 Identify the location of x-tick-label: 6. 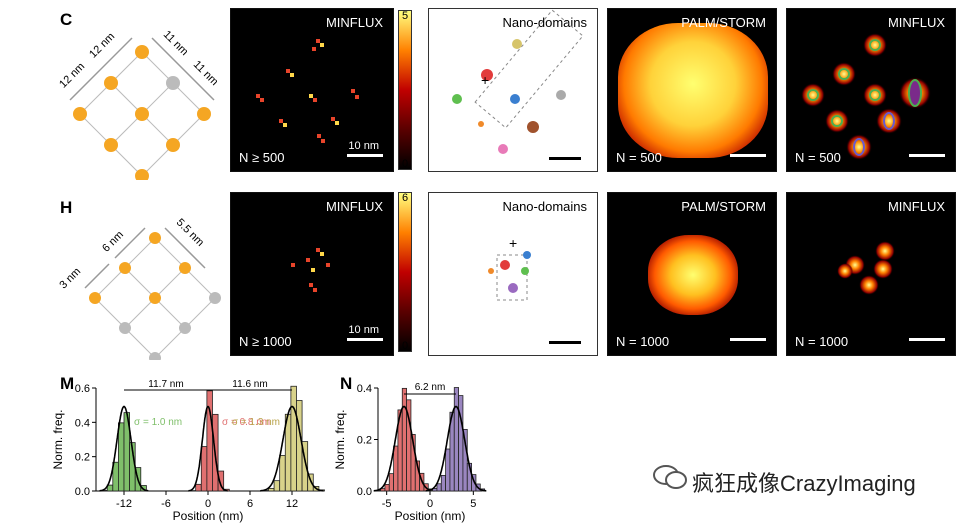
(250, 504).